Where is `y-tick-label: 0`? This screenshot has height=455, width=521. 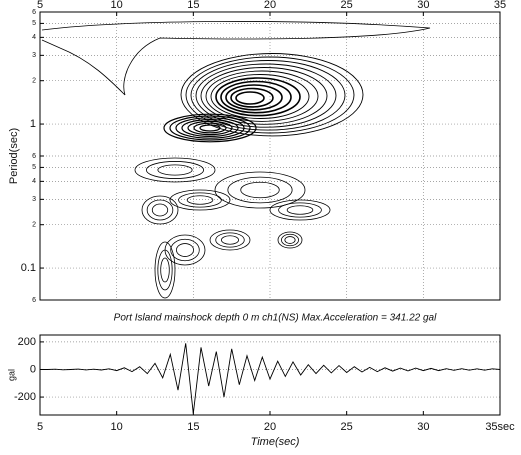 y-tick-label: 0 is located at coordinates (33, 369).